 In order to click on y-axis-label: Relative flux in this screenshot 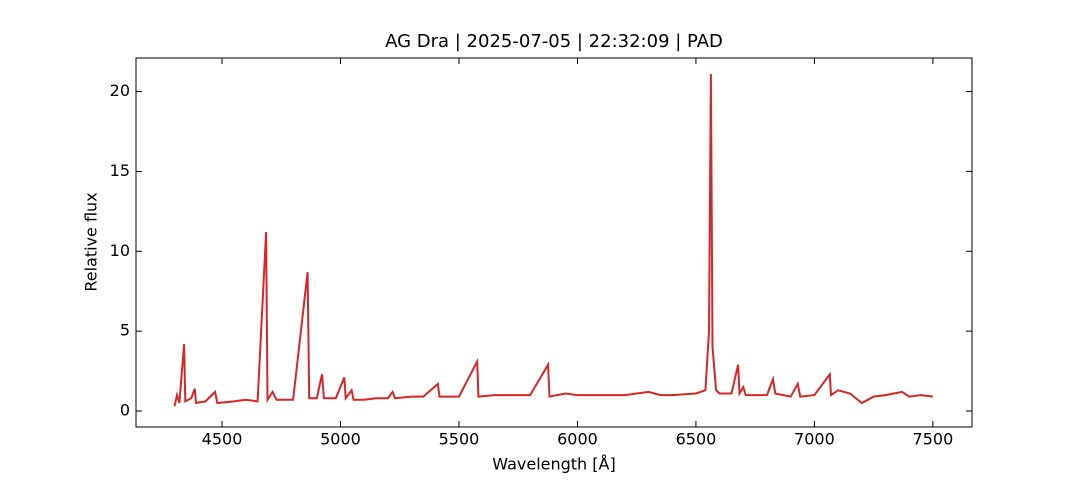, I will do `click(91, 241)`.